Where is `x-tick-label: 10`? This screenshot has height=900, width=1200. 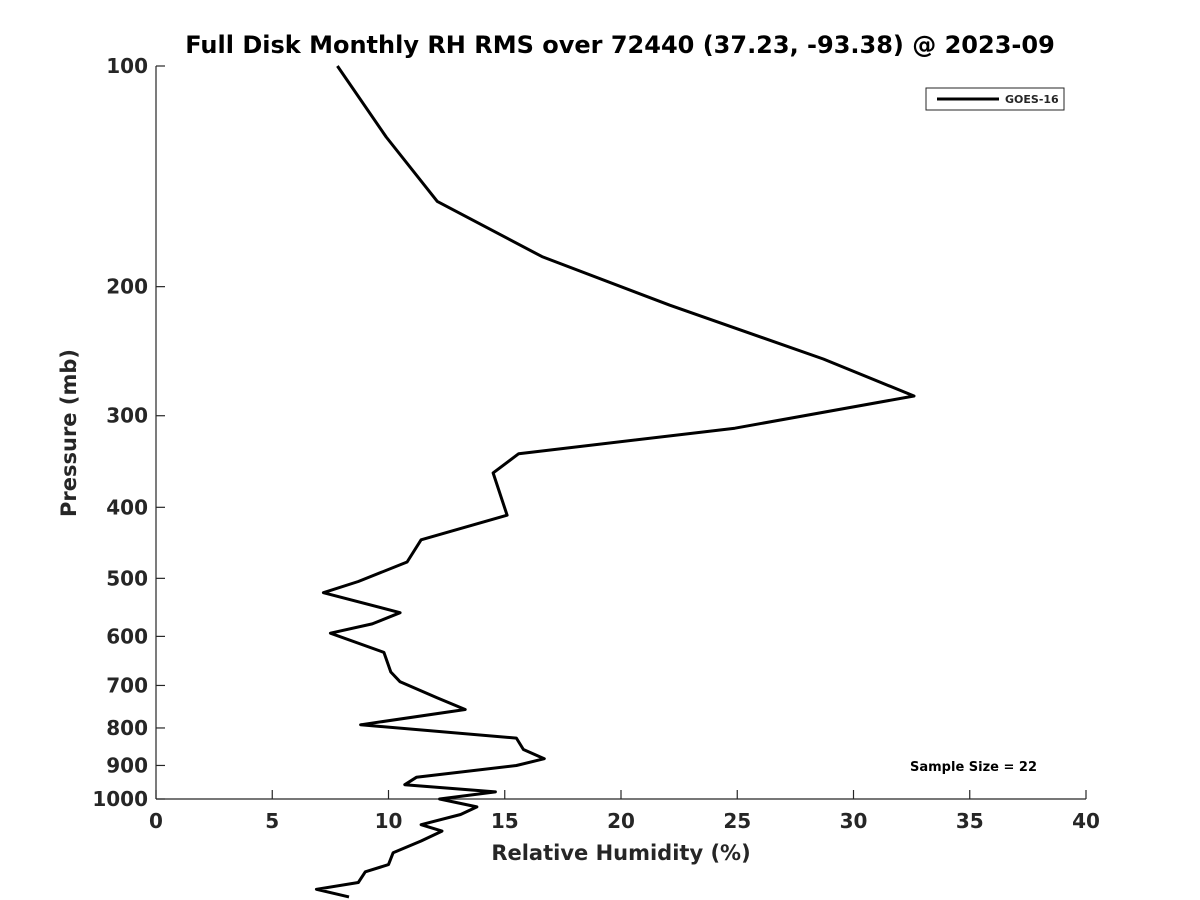 x-tick-label: 10 is located at coordinates (389, 821).